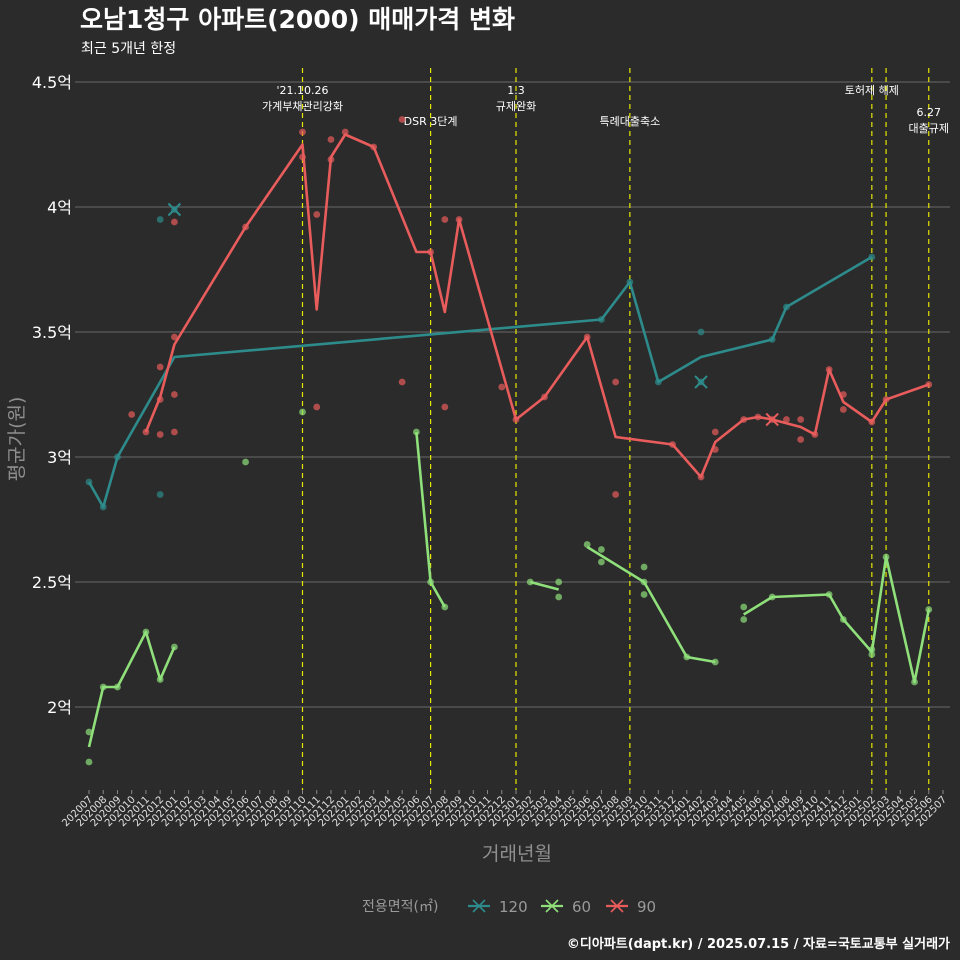 The height and width of the screenshot is (960, 960). Describe the element at coordinates (513, 907) in the screenshot. I see `legend-label-120: 120` at that location.